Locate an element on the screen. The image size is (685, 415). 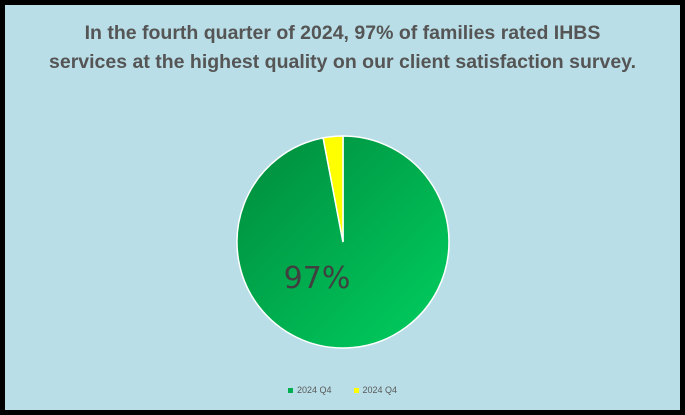
legend: 2024 Q4 2024 Q4 is located at coordinates (342, 390).